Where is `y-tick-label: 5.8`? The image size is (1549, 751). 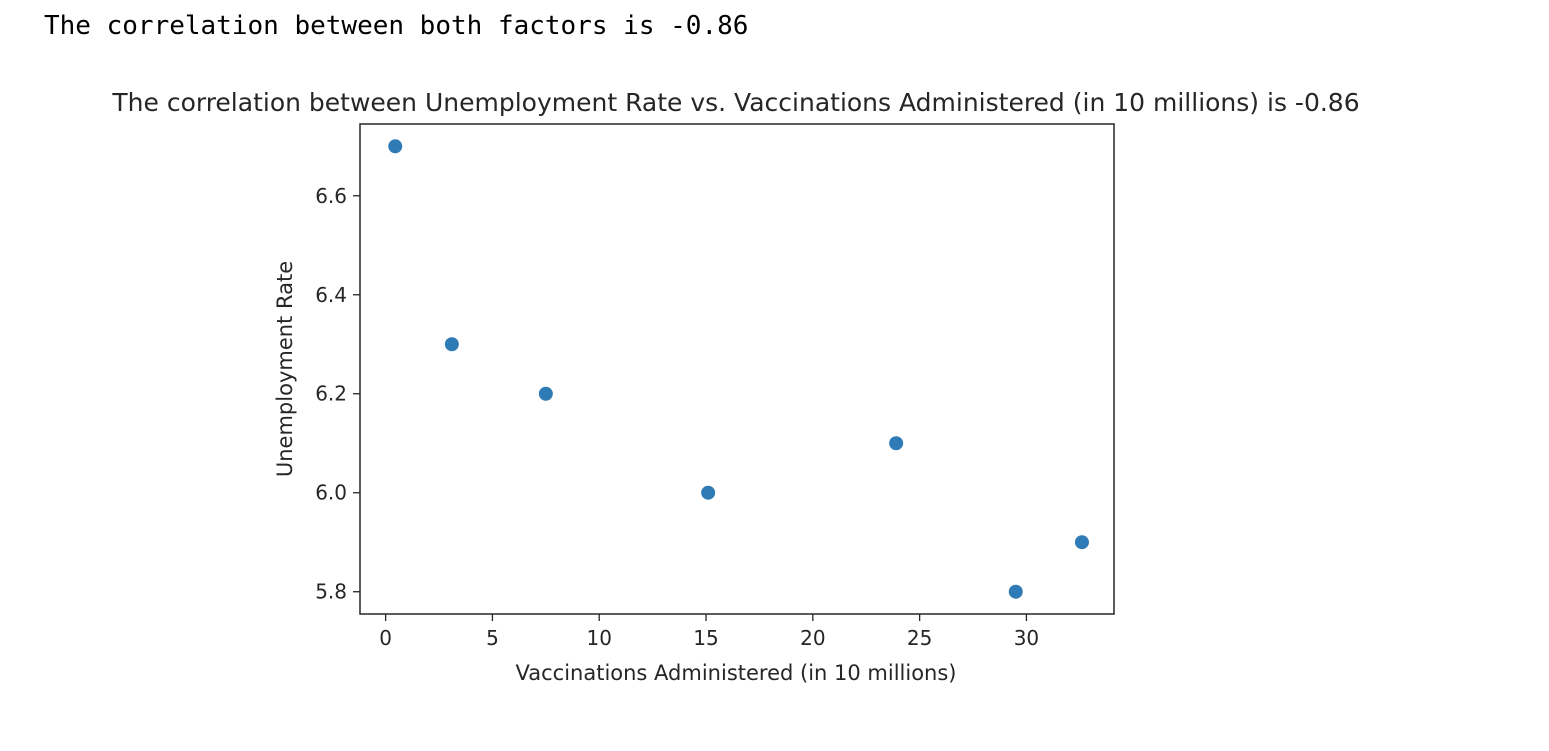
y-tick-label: 5.8 is located at coordinates (331, 592).